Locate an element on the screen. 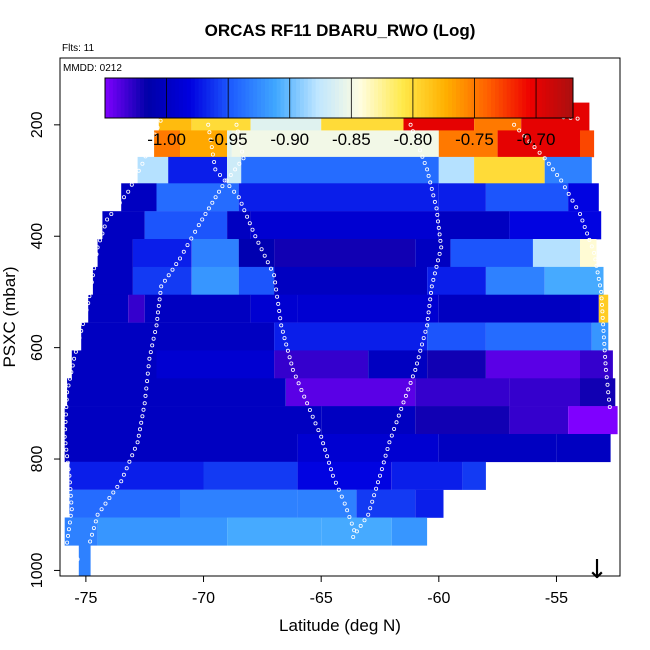  colorbar-tick-label: -0.95 is located at coordinates (228, 139).